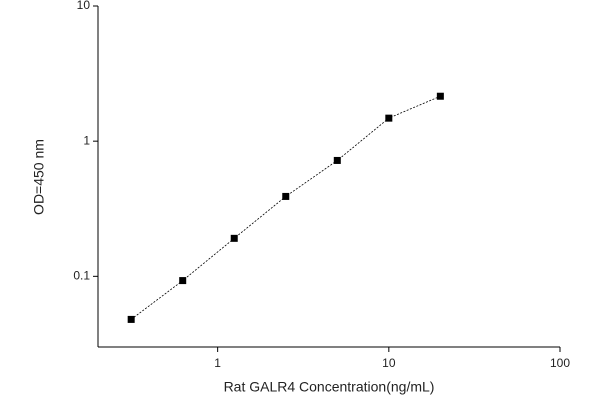 The height and width of the screenshot is (400, 600). What do you see at coordinates (389, 363) in the screenshot?
I see `x-tick-label: 10` at bounding box center [389, 363].